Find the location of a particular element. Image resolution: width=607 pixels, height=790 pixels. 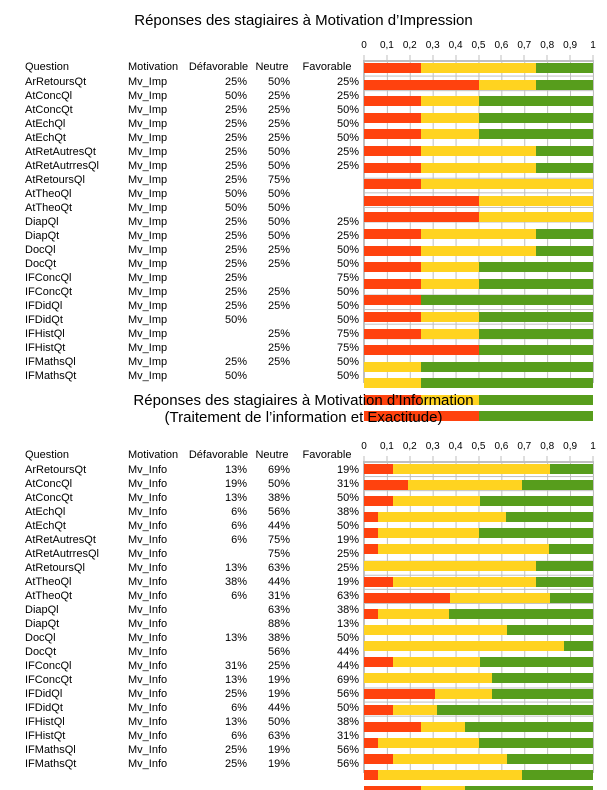

cell-neutre: 38% is located at coordinates (278, 638).